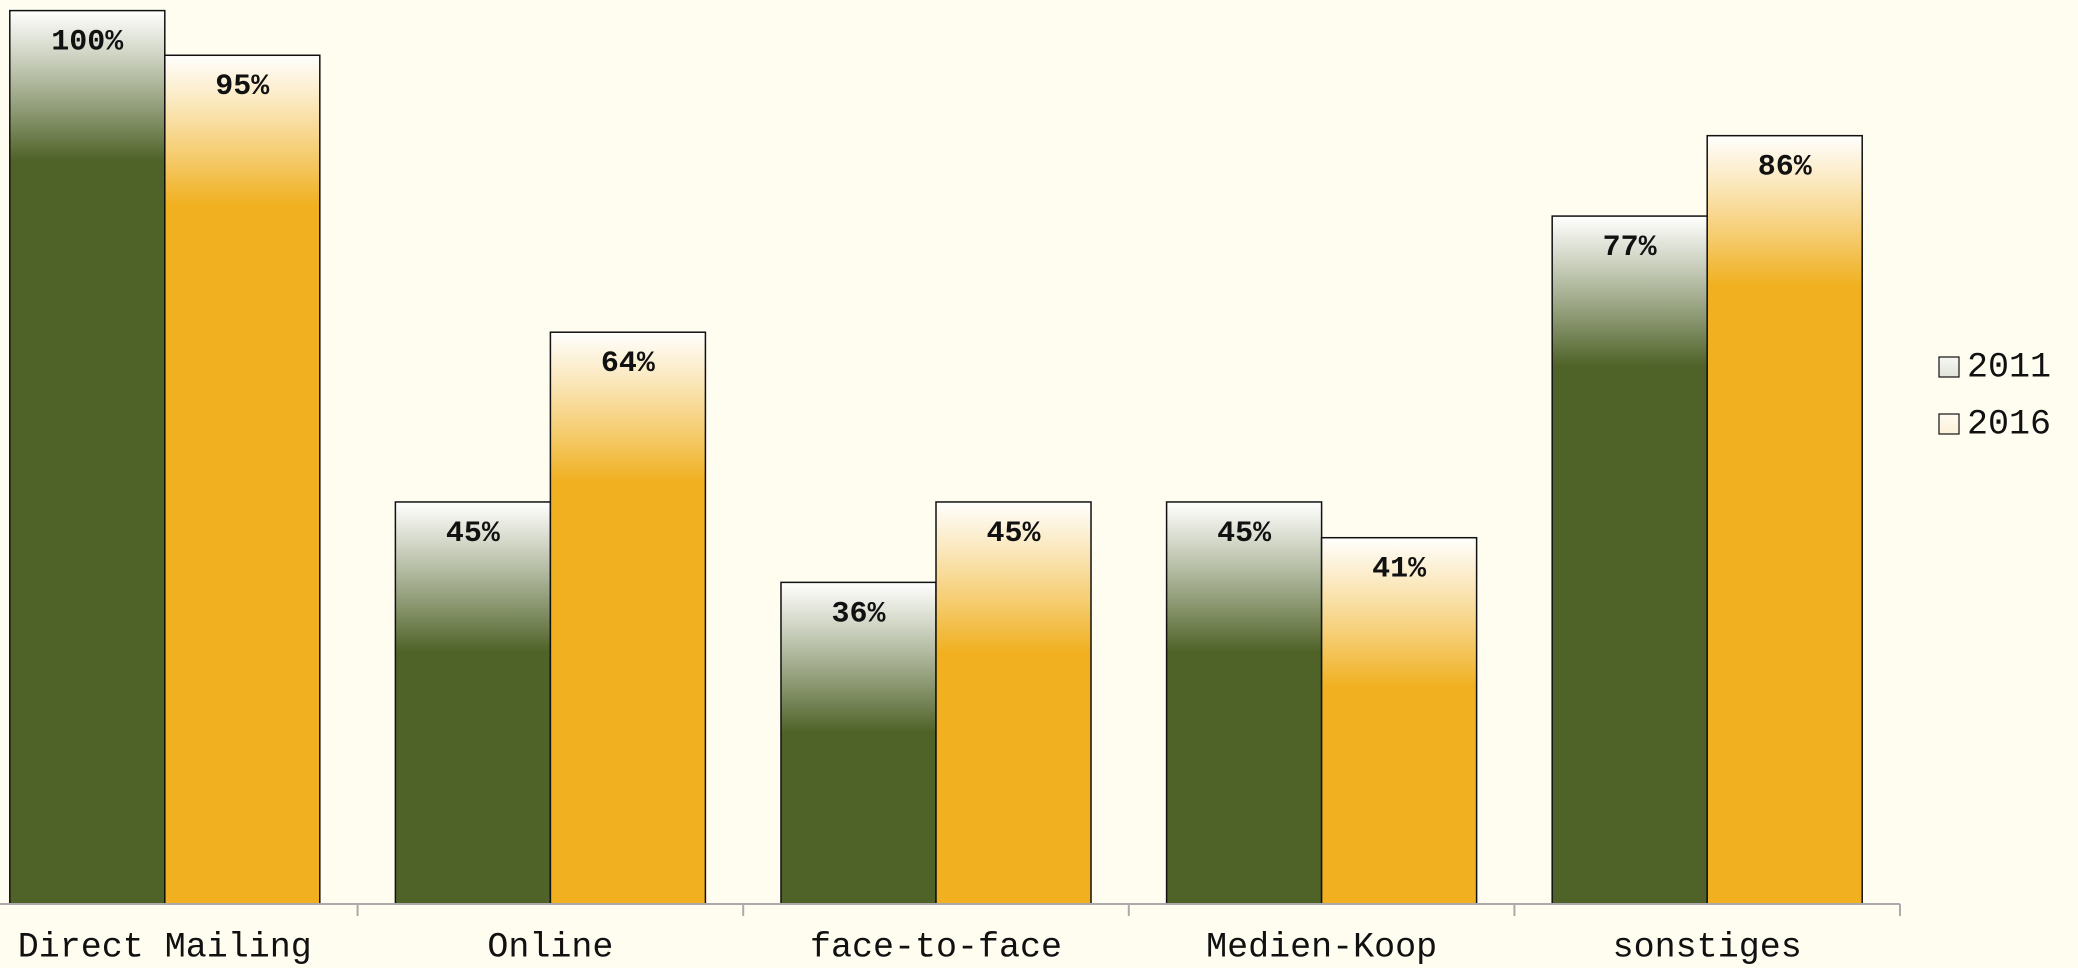  Describe the element at coordinates (165, 947) in the screenshot. I see `x-tick-label: Direct Mailing` at that location.